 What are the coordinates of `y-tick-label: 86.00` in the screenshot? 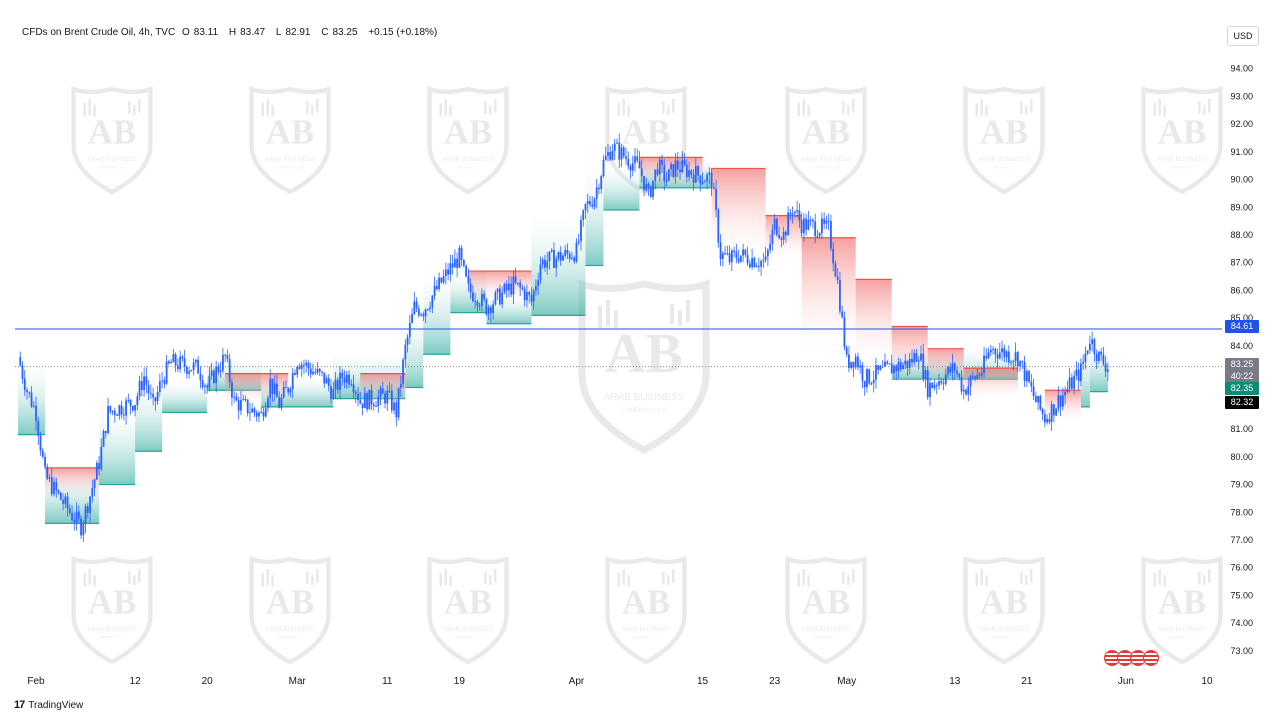 It's located at (1241, 290).